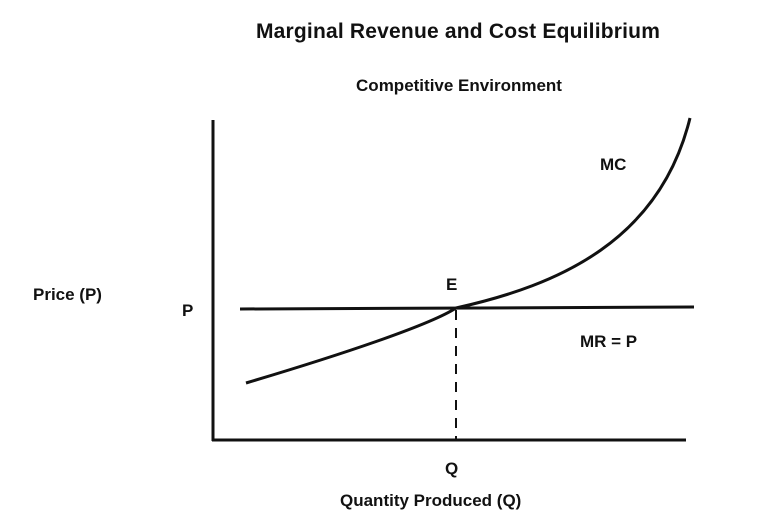 This screenshot has width=772, height=528. What do you see at coordinates (451, 468) in the screenshot?
I see `x-tick-q: Q` at bounding box center [451, 468].